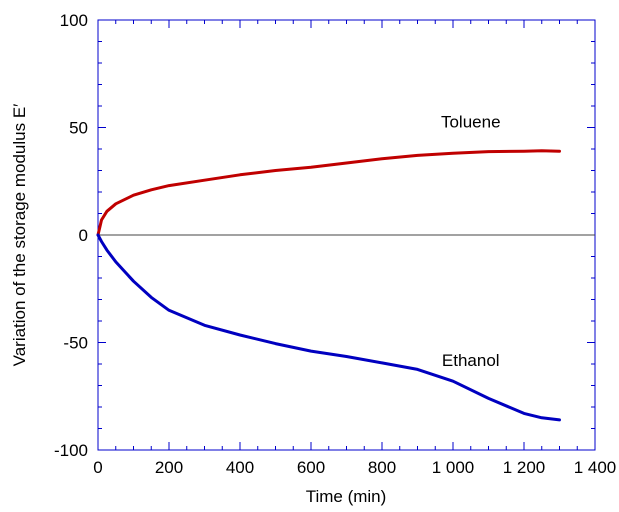 Image resolution: width=619 pixels, height=512 pixels. What do you see at coordinates (19, 235) in the screenshot?
I see `y-axis-title: Variation of the storage modulus E′` at bounding box center [19, 235].